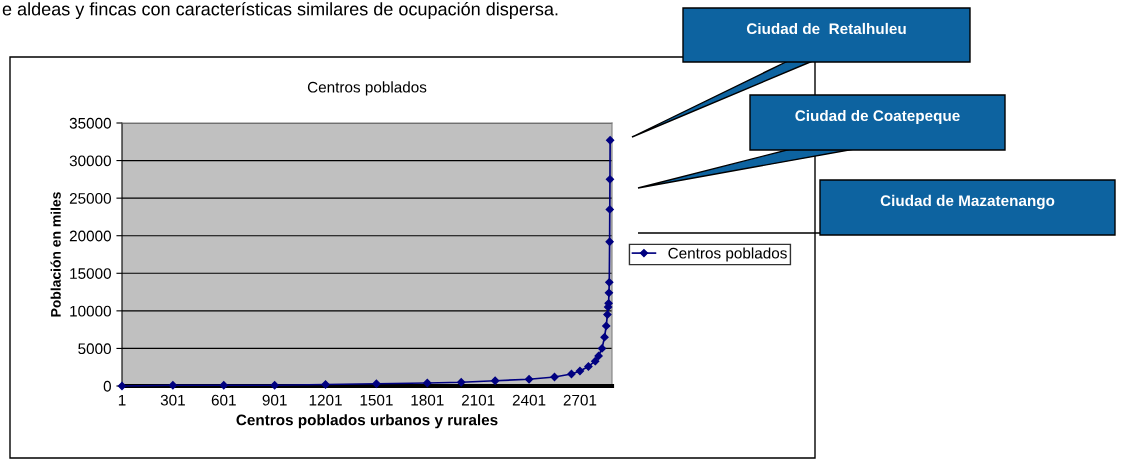 The width and height of the screenshot is (1125, 459). Describe the element at coordinates (580, 400) in the screenshot. I see `x-tick-label: 2701` at that location.